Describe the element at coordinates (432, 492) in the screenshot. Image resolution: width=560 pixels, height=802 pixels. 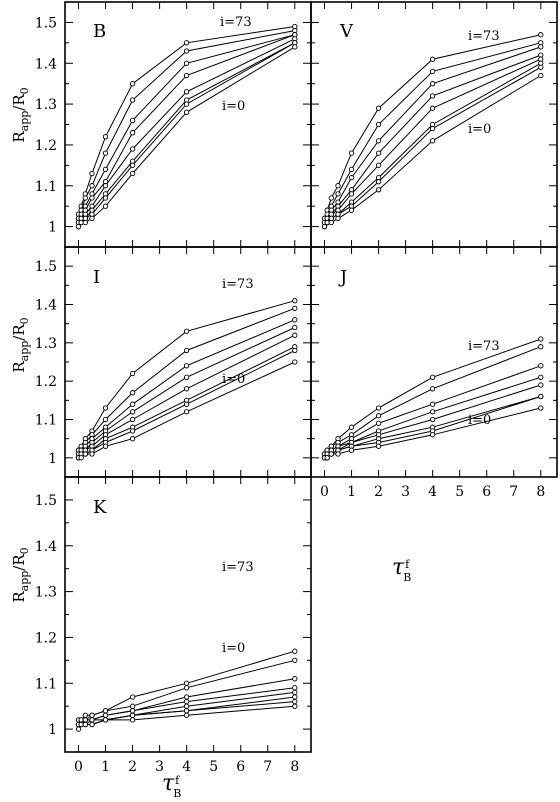
I see `xtick-label: 4` at that location.